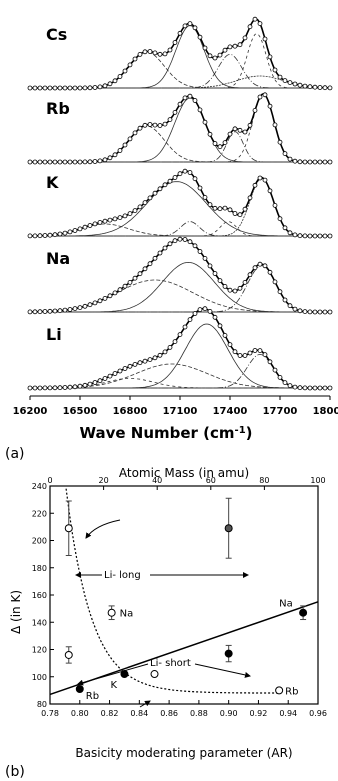  I want to click on top-x-tick-label: 20, so click(104, 480).